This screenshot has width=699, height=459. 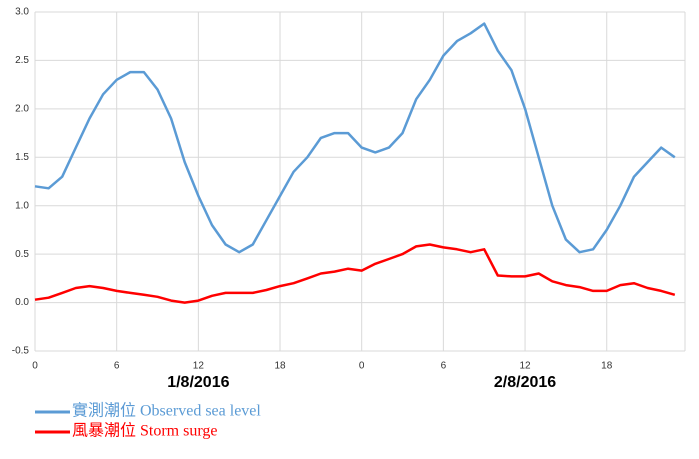 What do you see at coordinates (22, 205) in the screenshot?
I see `y-tick-label: 1.0` at bounding box center [22, 205].